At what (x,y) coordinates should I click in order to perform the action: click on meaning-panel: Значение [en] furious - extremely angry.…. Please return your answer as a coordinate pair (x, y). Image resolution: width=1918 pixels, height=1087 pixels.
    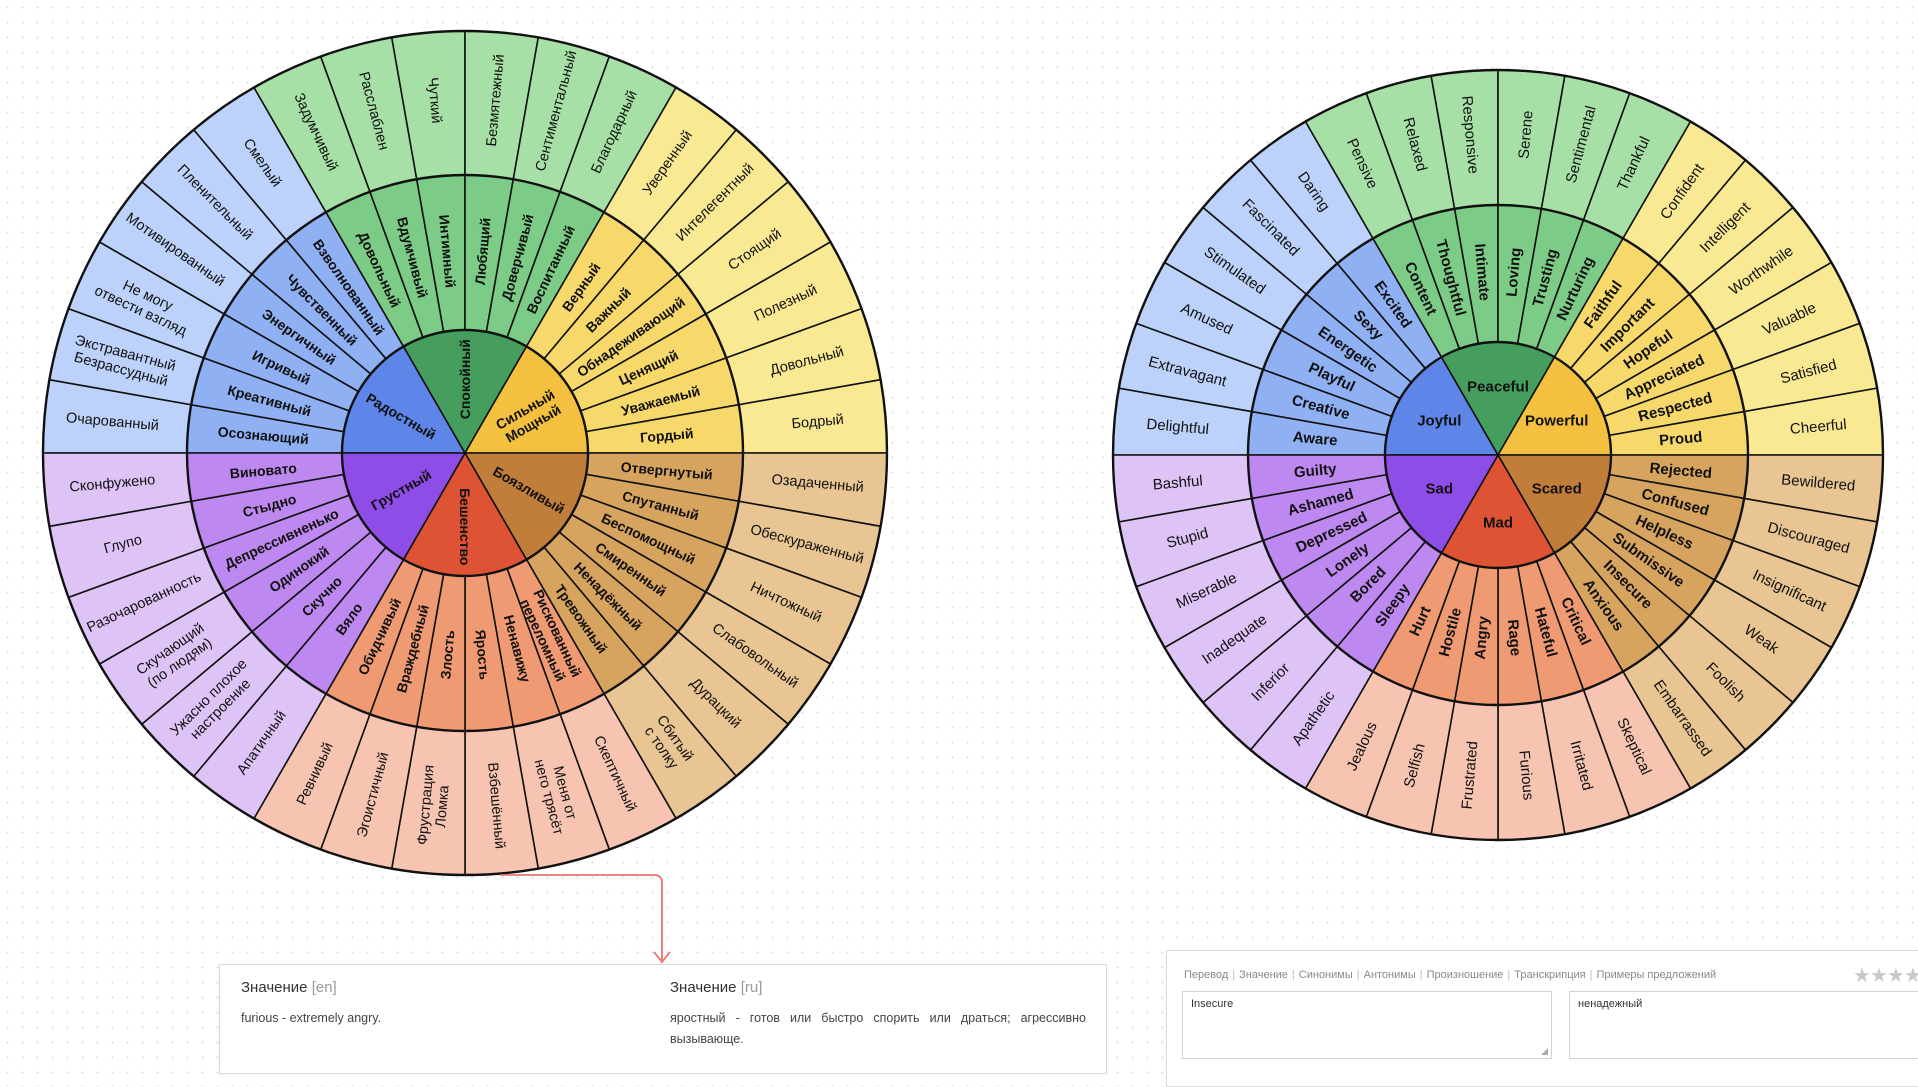
    Looking at the image, I should click on (663, 1019).